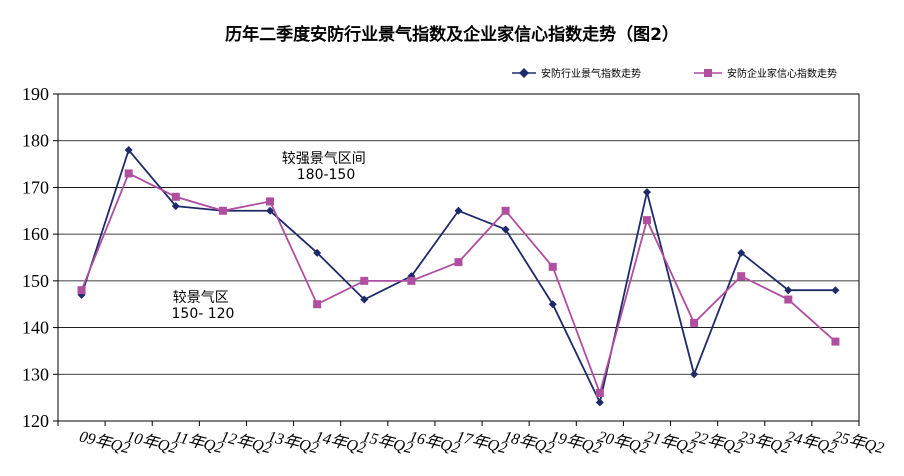 The height and width of the screenshot is (476, 904). I want to click on annotations: 较强景气区间 180-150 较景气区 150- 120, so click(271, 236).